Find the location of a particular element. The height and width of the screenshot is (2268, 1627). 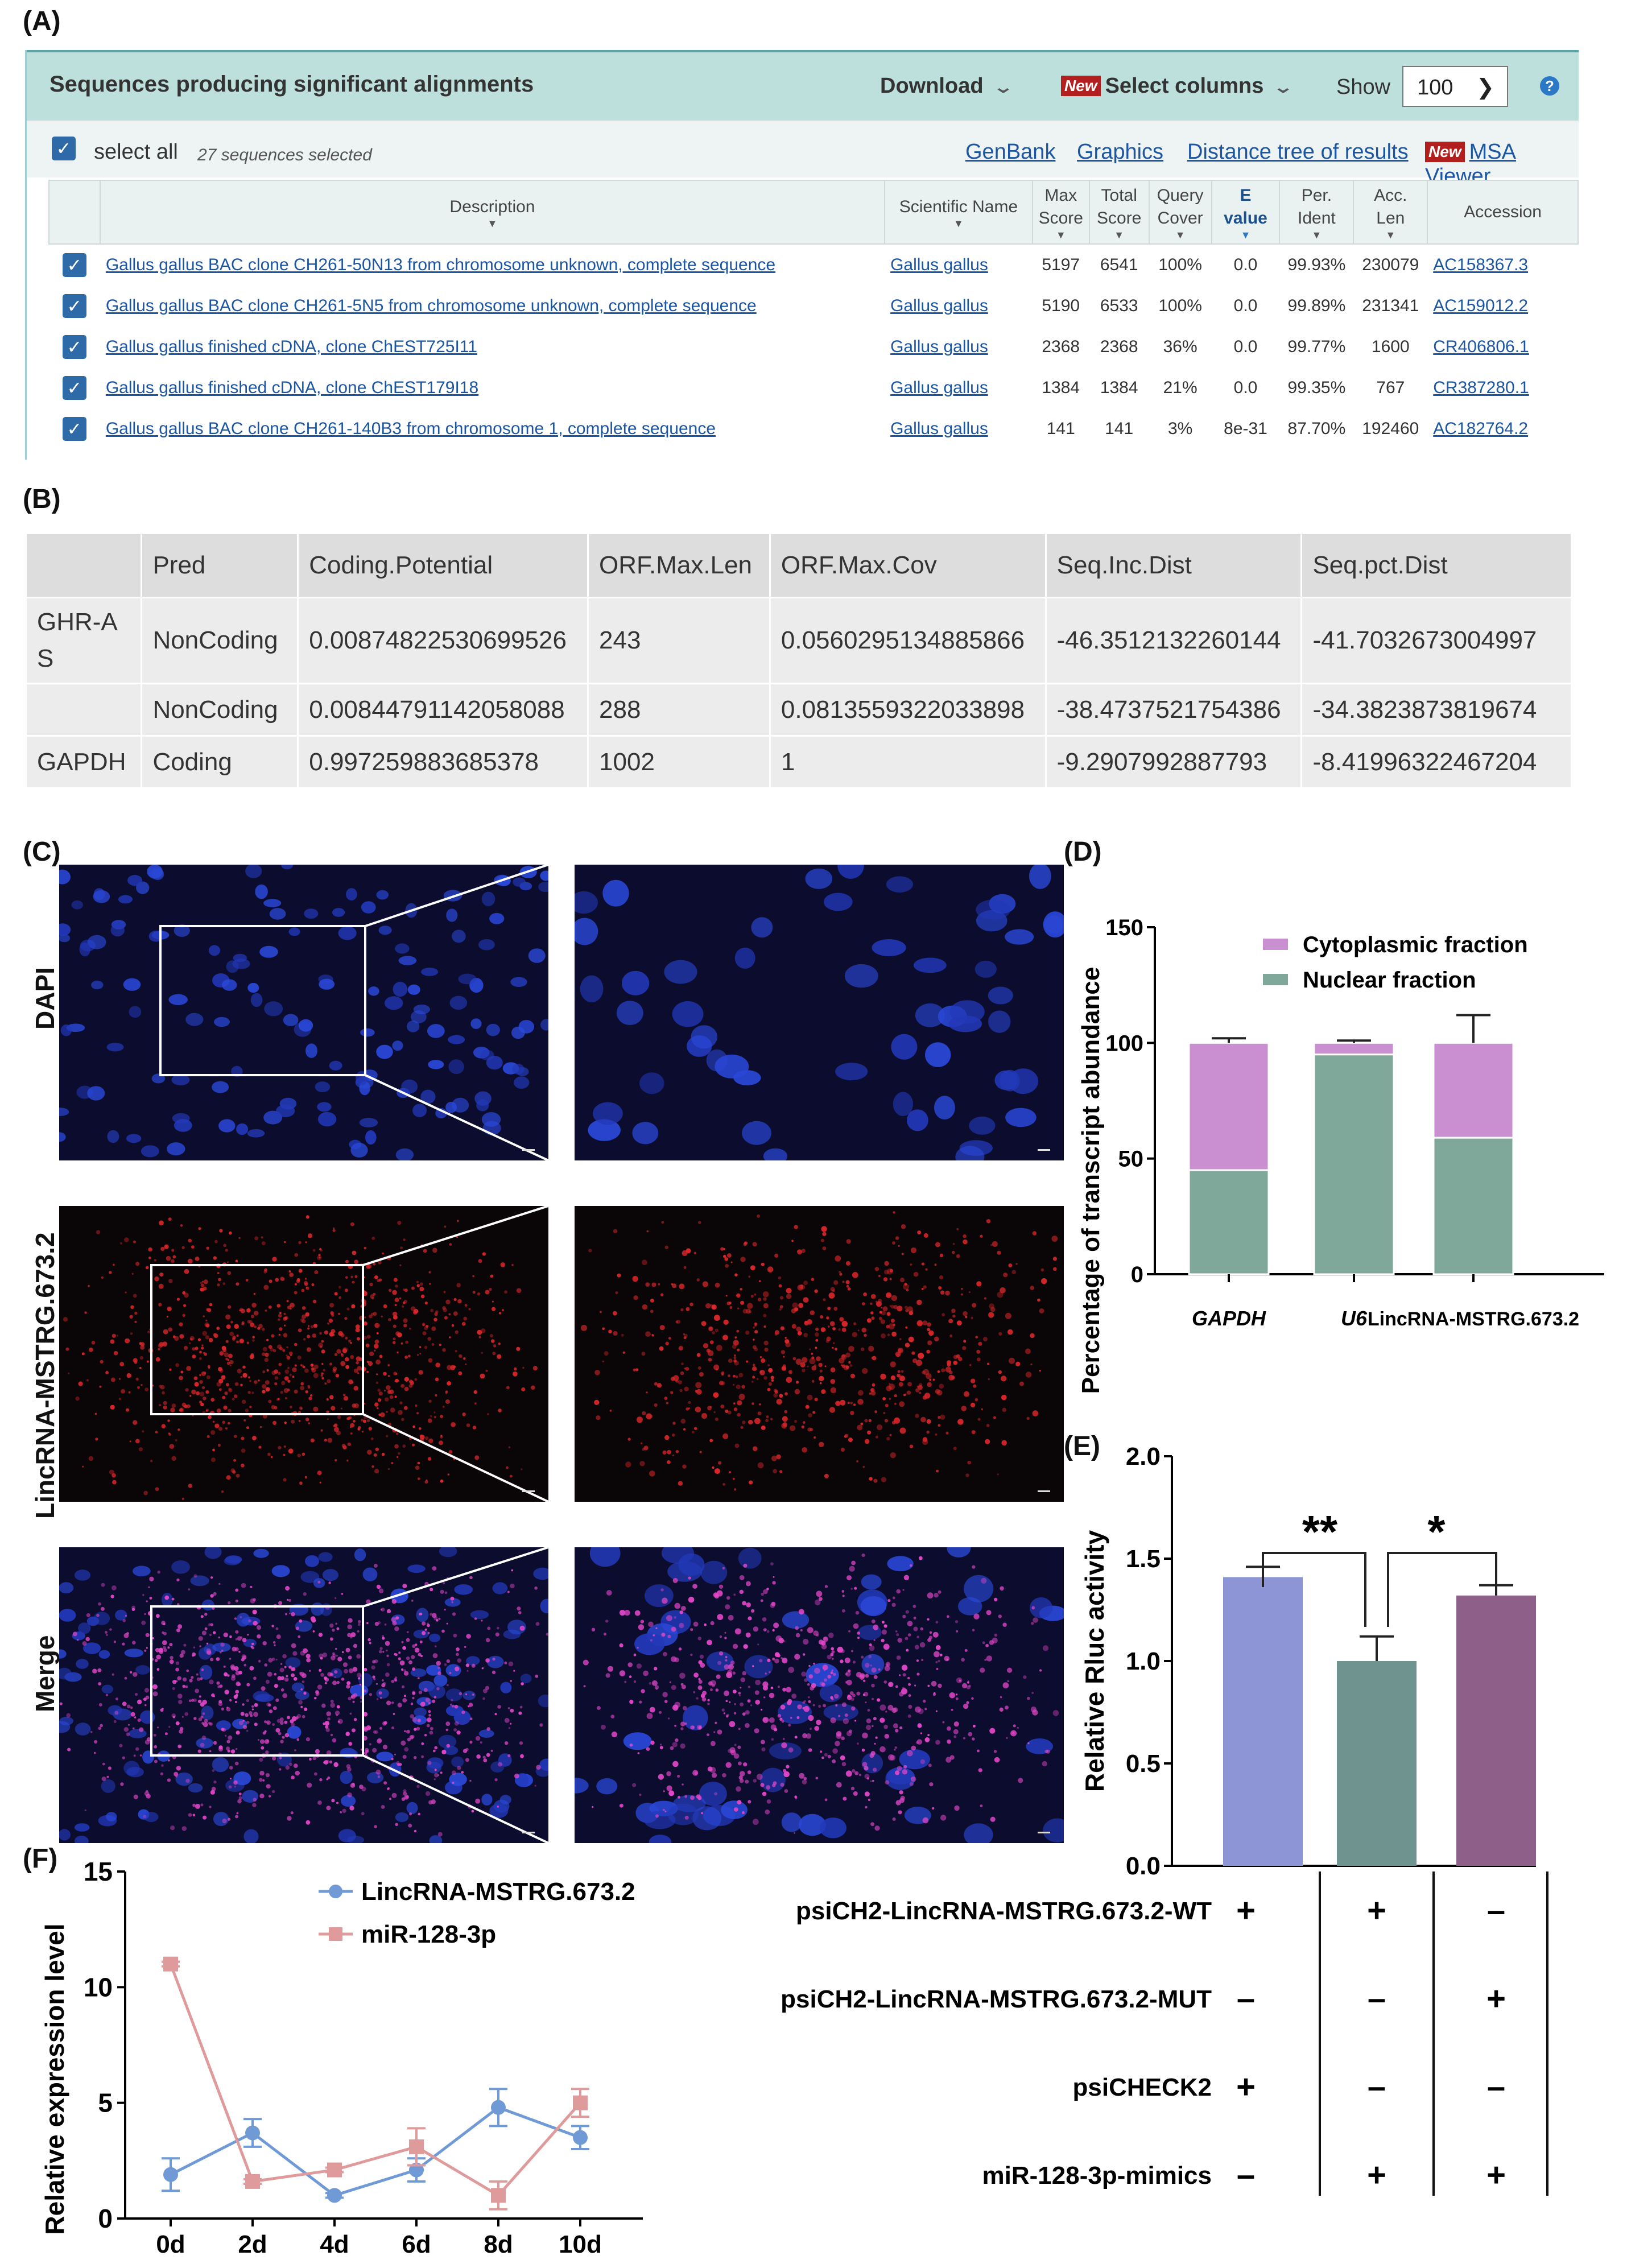

orf-max-cov-cell: 0.0560295134885866 is located at coordinates (908, 640).